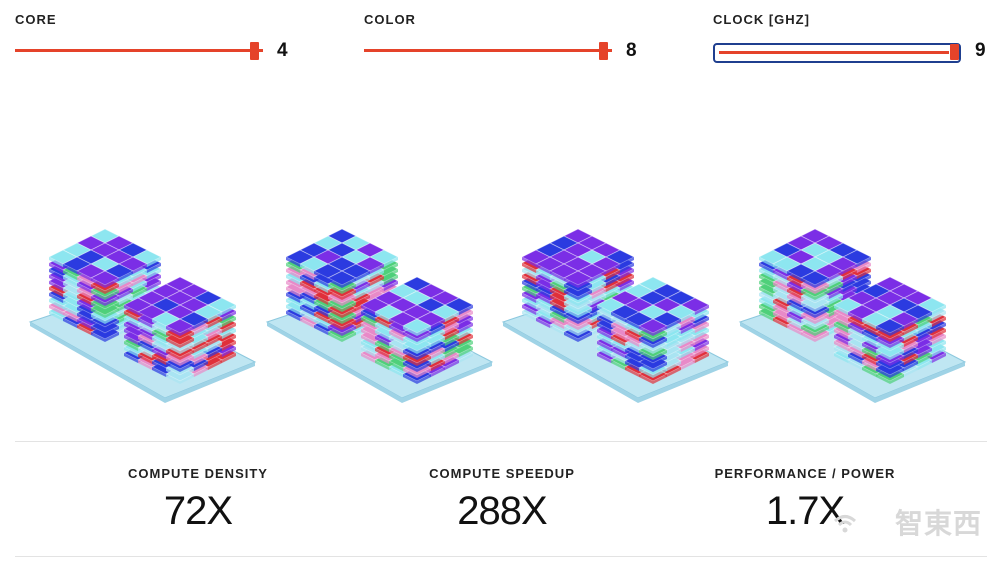 The height and width of the screenshot is (564, 1000). I want to click on clock-label: CLOCK [GHZ], so click(761, 19).